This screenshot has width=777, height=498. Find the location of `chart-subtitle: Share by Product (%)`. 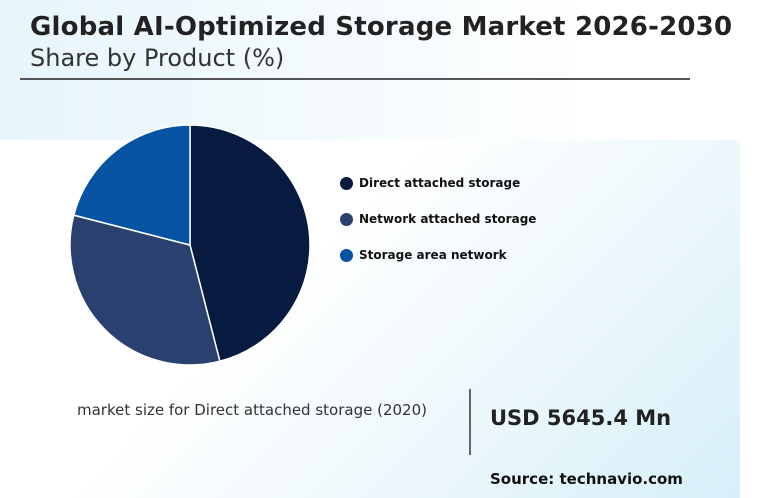

chart-subtitle: Share by Product (%) is located at coordinates (157, 58).